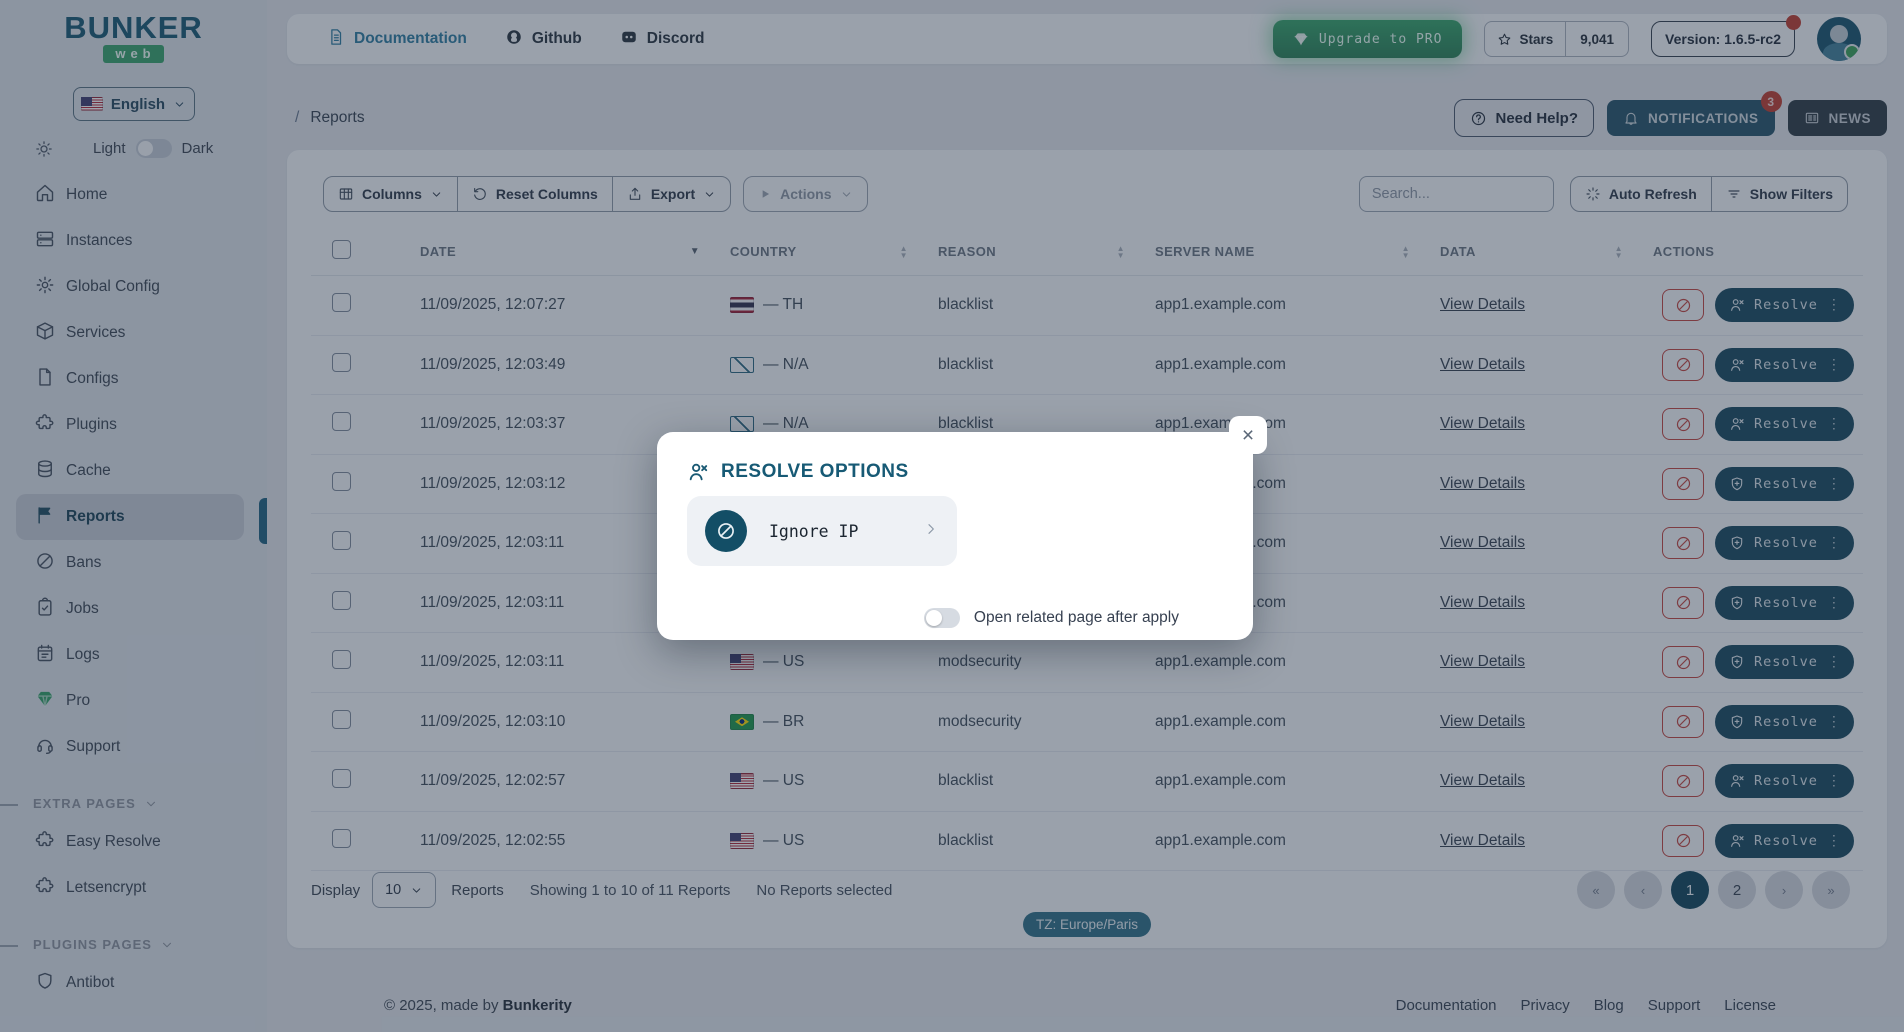 The width and height of the screenshot is (1904, 1032). Describe the element at coordinates (1608, 1005) in the screenshot. I see `footer-link: Blog` at that location.